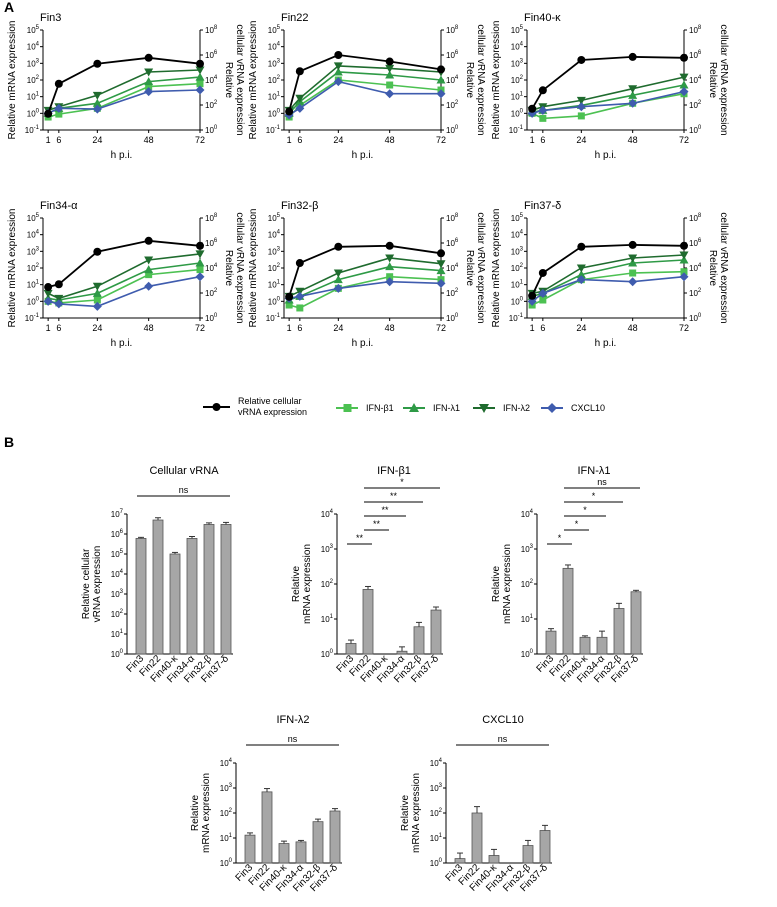  Describe the element at coordinates (516, 408) in the screenshot. I see `legend-label-ifn-l2: IFN-λ2` at that location.